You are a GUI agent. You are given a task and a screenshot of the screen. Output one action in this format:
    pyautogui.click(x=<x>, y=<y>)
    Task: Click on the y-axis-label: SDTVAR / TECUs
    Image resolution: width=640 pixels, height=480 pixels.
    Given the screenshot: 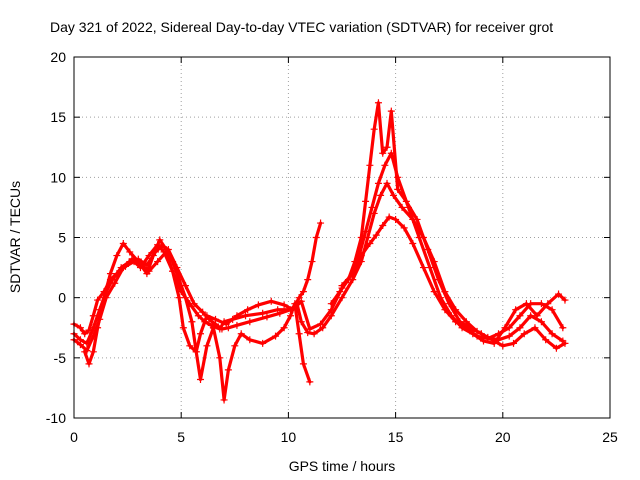 What is the action you would take?
    pyautogui.click(x=15, y=237)
    